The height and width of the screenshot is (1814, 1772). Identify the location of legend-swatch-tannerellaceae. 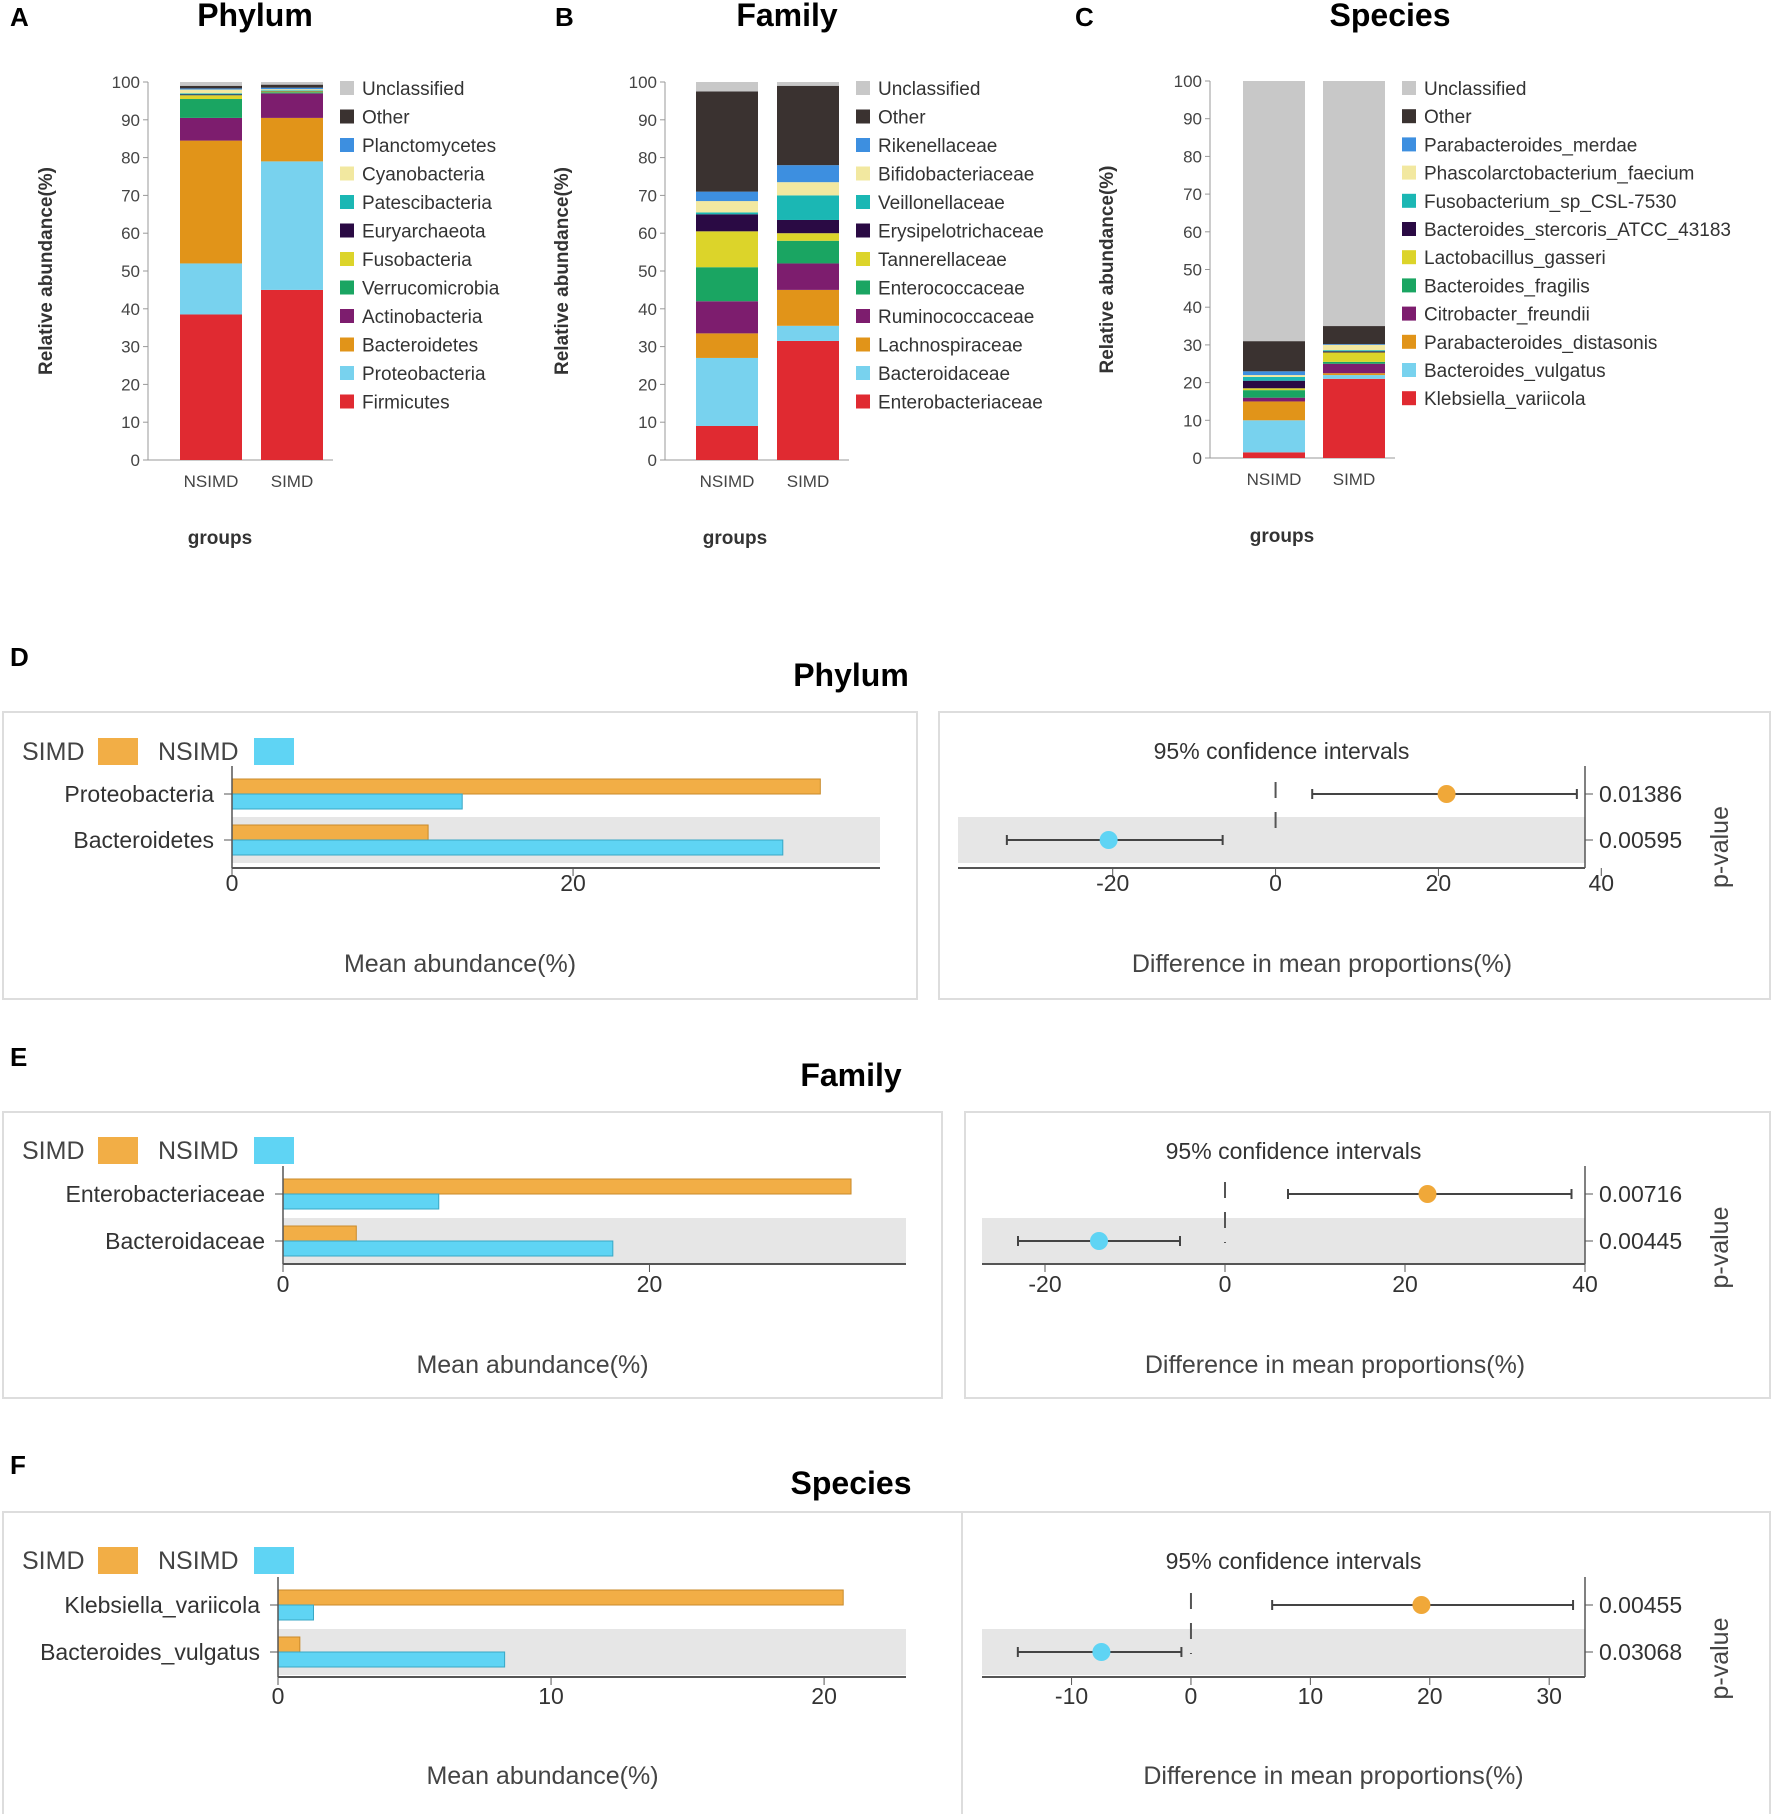
(863, 259).